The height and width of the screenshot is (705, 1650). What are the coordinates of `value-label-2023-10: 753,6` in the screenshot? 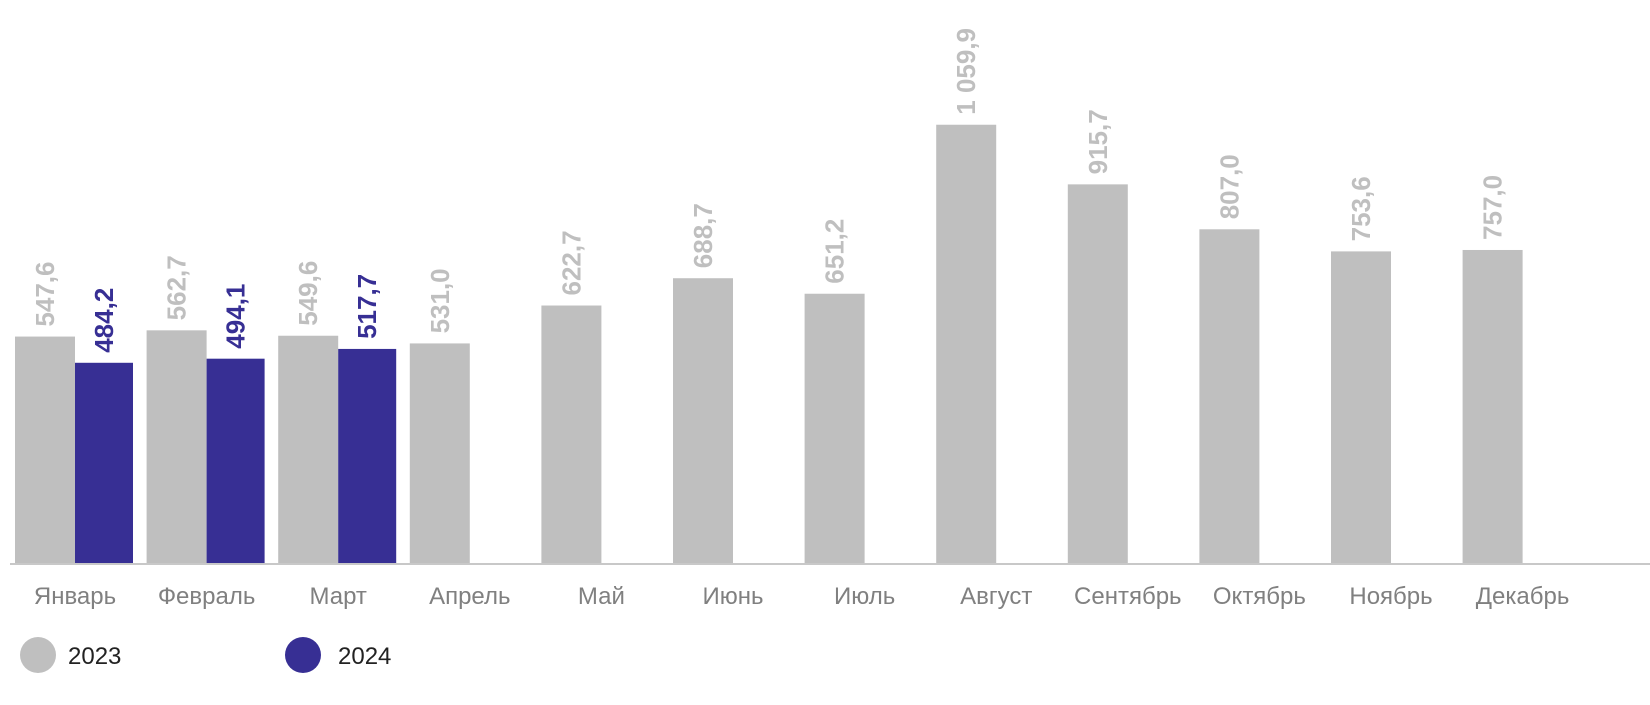 It's located at (1361, 208).